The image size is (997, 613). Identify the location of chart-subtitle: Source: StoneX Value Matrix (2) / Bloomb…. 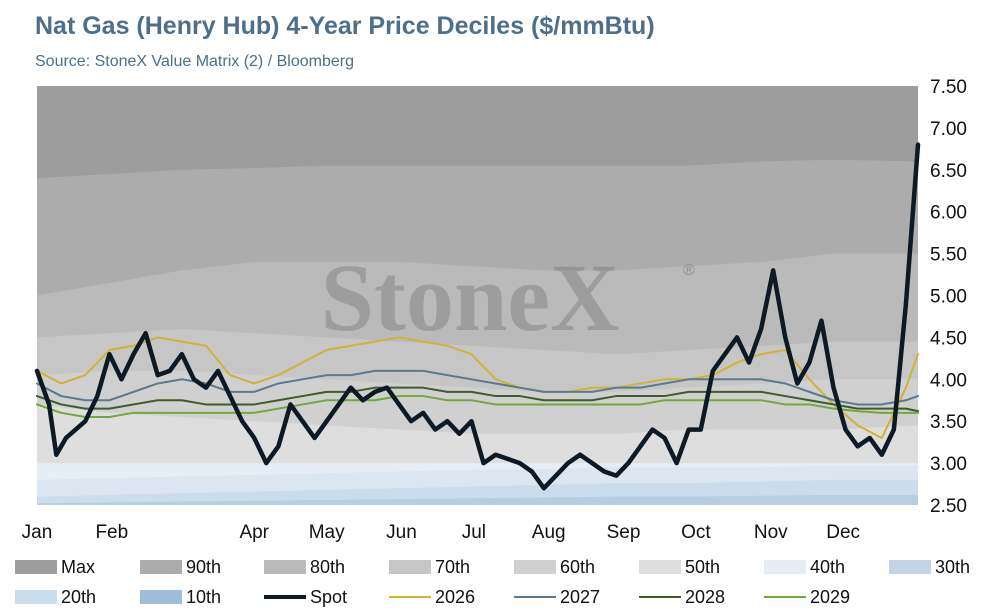
(194, 61).